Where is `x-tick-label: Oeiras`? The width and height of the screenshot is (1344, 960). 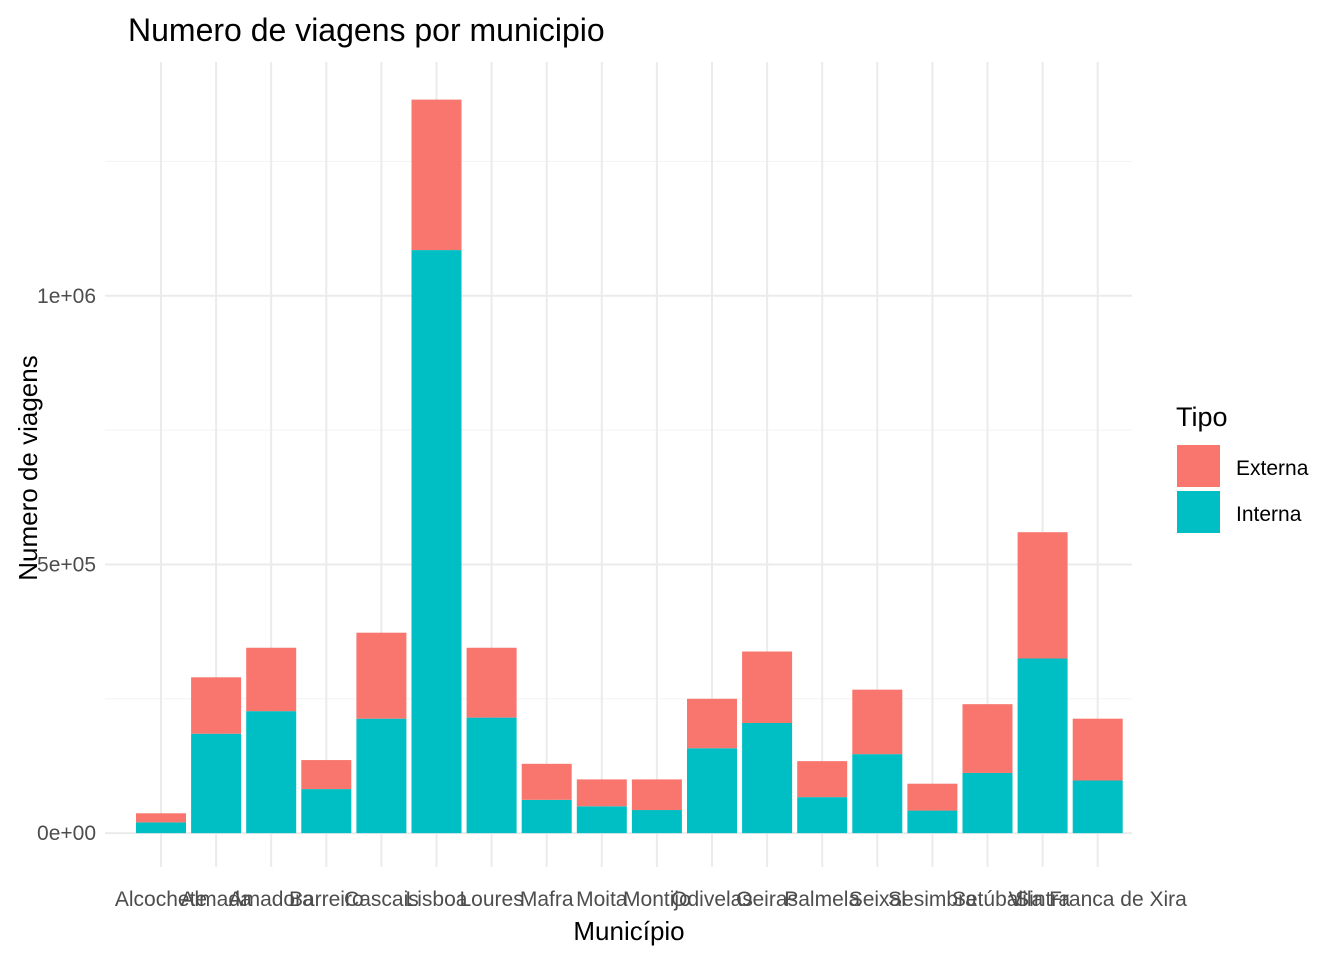 x-tick-label: Oeiras is located at coordinates (767, 899).